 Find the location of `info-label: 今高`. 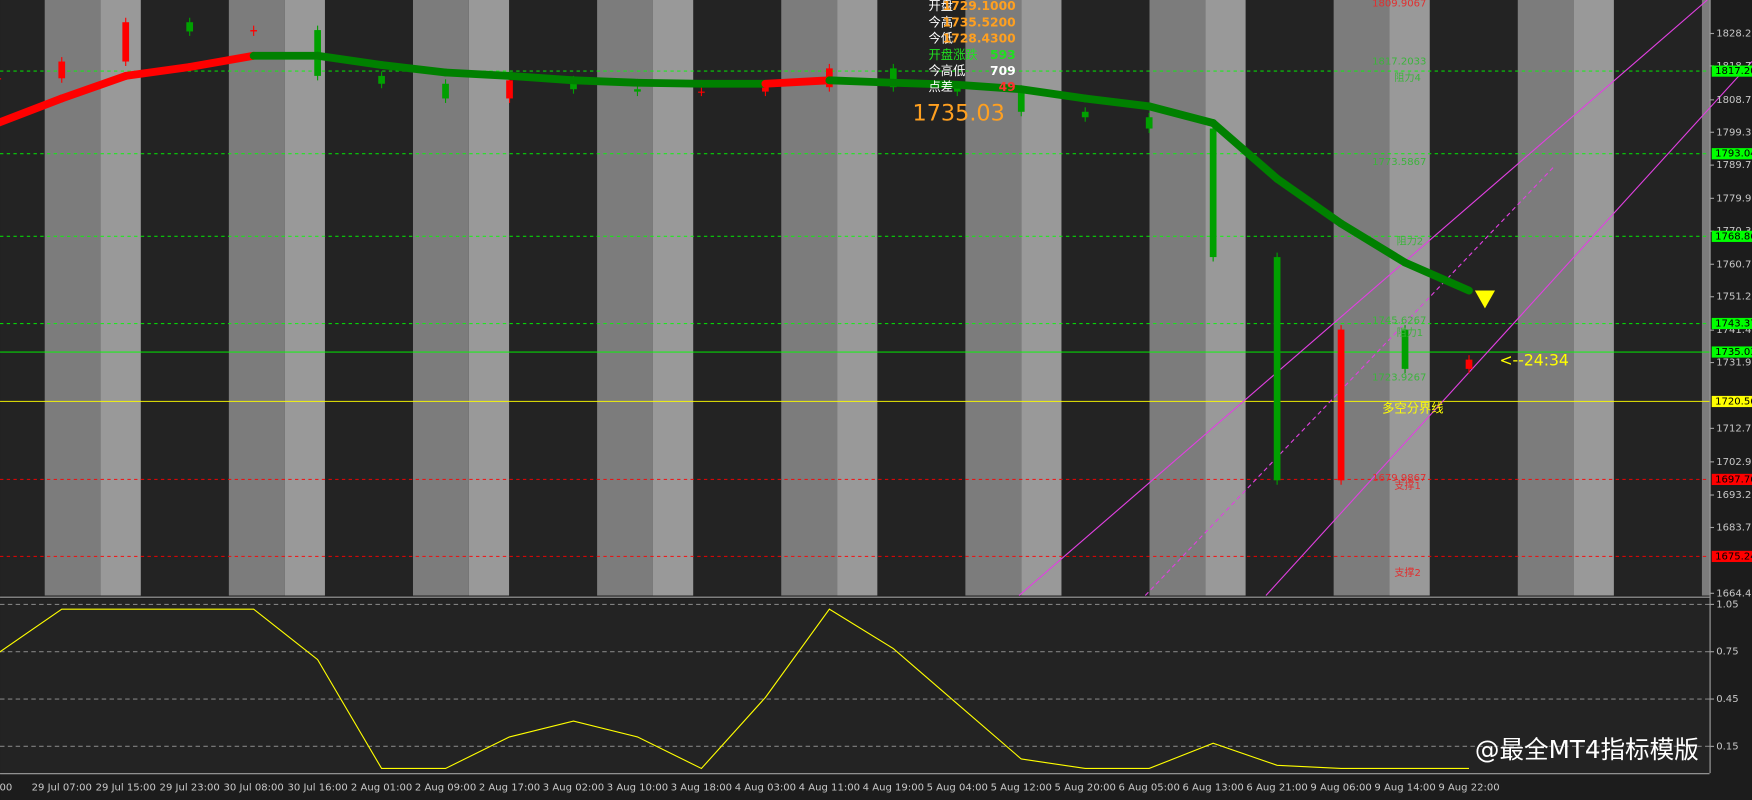

info-label: 今高 is located at coordinates (941, 21).